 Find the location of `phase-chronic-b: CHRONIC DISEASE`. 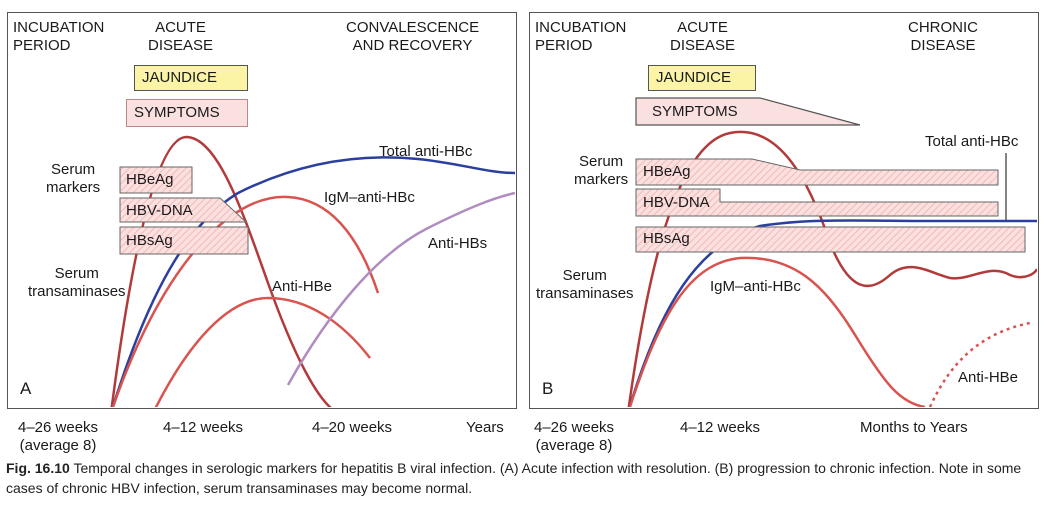

phase-chronic-b: CHRONIC DISEASE is located at coordinates (943, 36).